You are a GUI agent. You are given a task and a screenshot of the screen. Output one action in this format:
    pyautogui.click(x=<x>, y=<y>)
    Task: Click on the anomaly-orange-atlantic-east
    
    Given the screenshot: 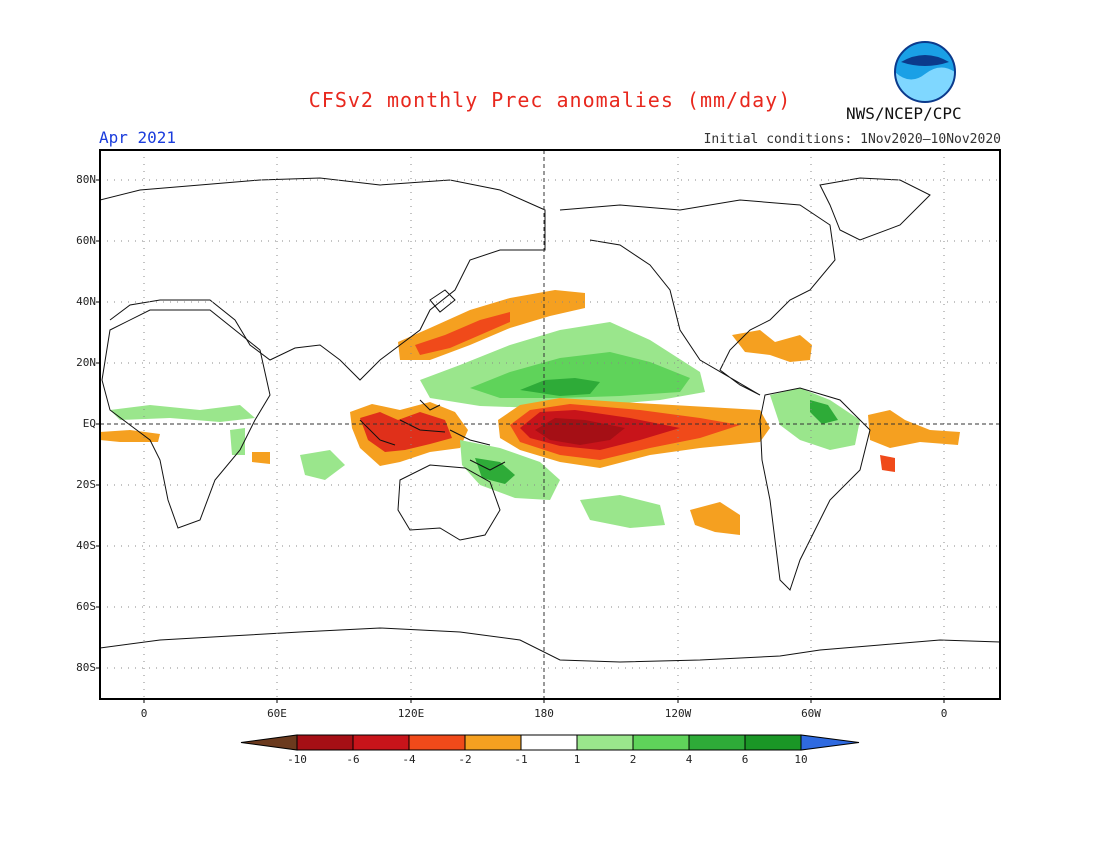 What is the action you would take?
    pyautogui.click(x=130, y=436)
    